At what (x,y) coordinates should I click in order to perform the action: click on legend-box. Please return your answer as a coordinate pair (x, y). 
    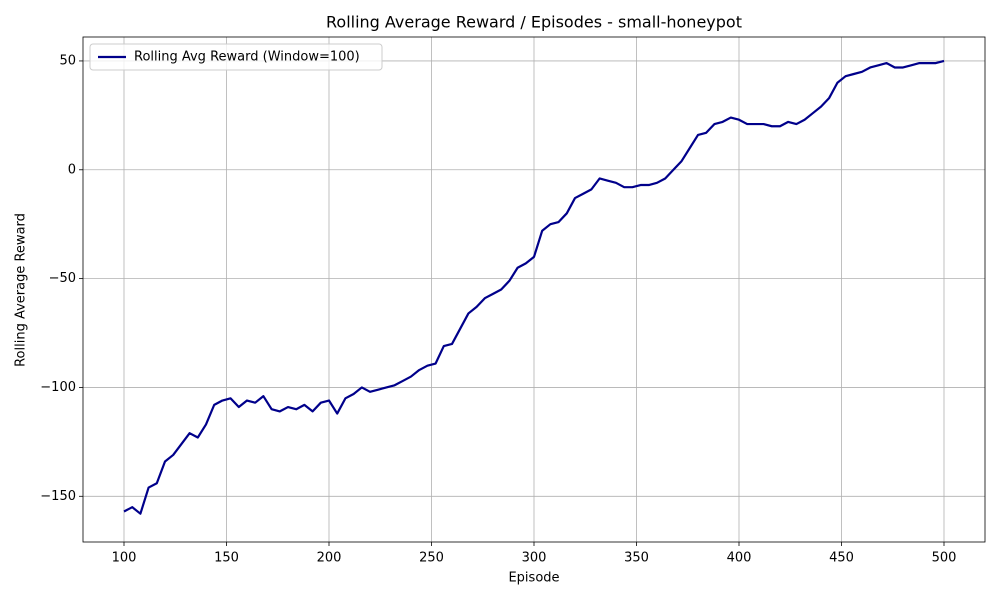
    Looking at the image, I should click on (236, 57).